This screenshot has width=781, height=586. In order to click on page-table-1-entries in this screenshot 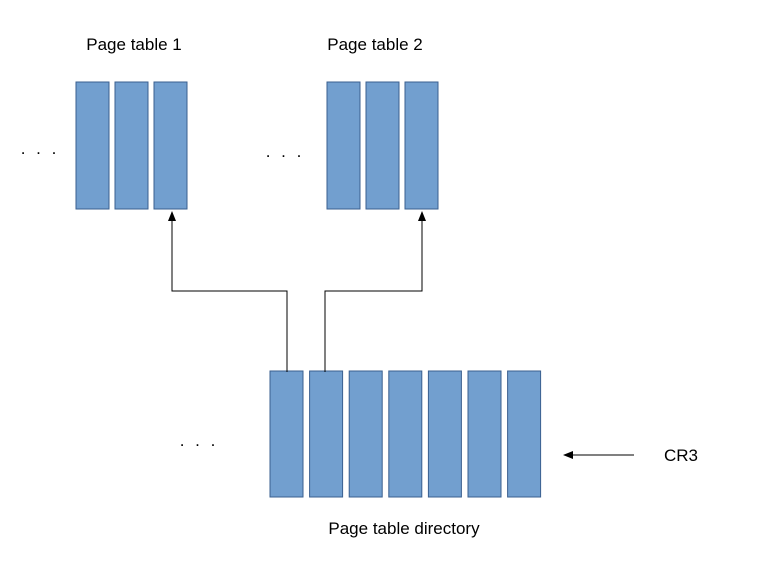, I will do `click(131, 145)`.